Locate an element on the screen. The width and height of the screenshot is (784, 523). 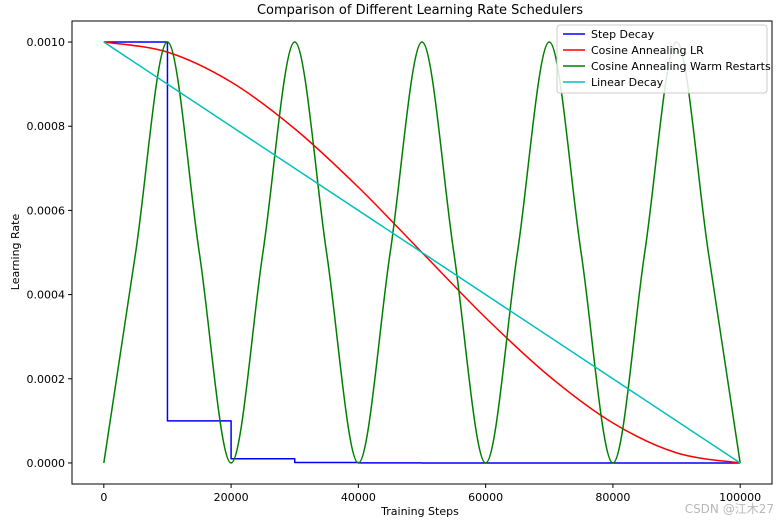
y-tick-label: 0.0006 is located at coordinates (46, 210).